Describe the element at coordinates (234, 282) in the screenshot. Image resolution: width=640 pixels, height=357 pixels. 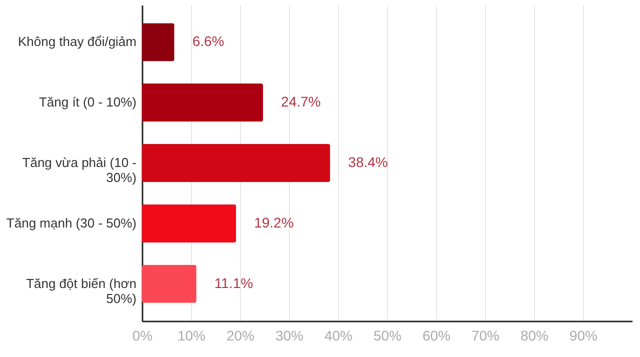
I see `data-label: 11.1%` at that location.